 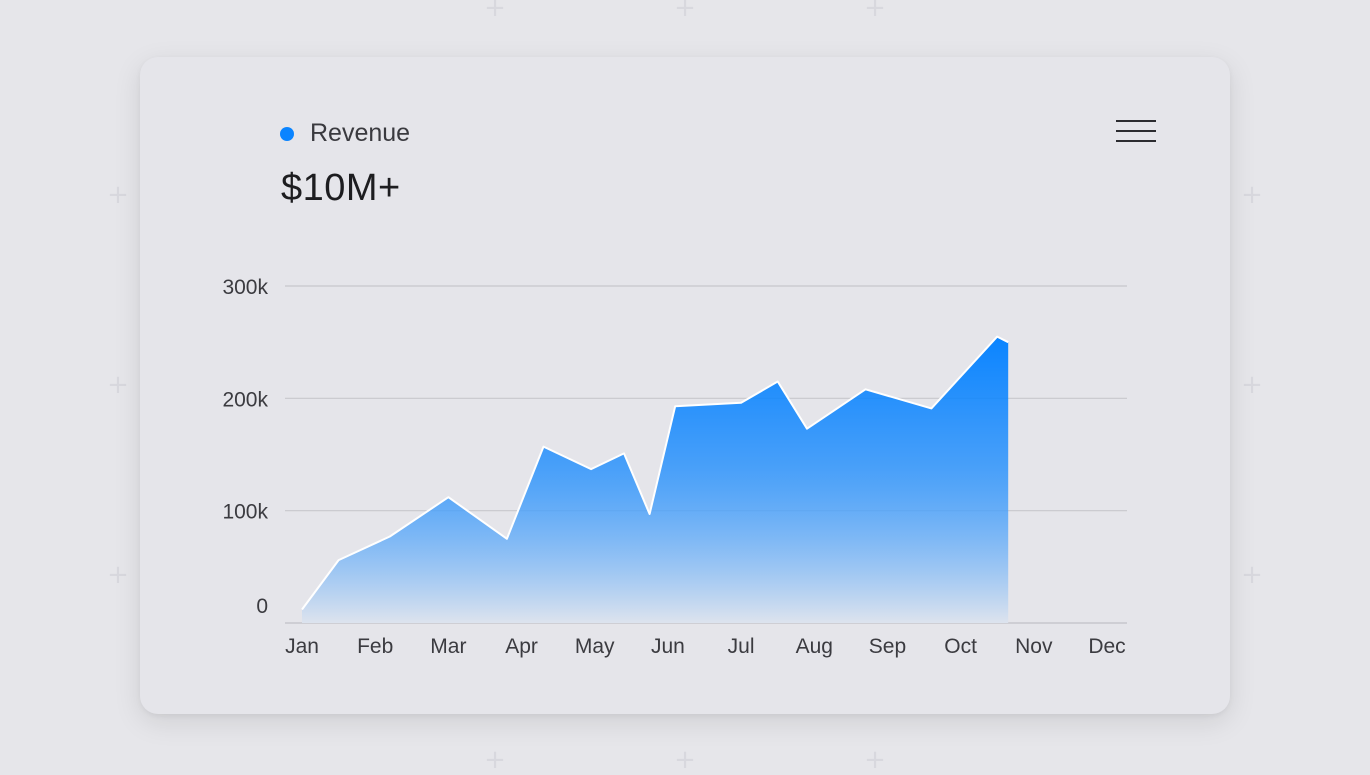 I want to click on legend: Revenue, so click(x=345, y=133).